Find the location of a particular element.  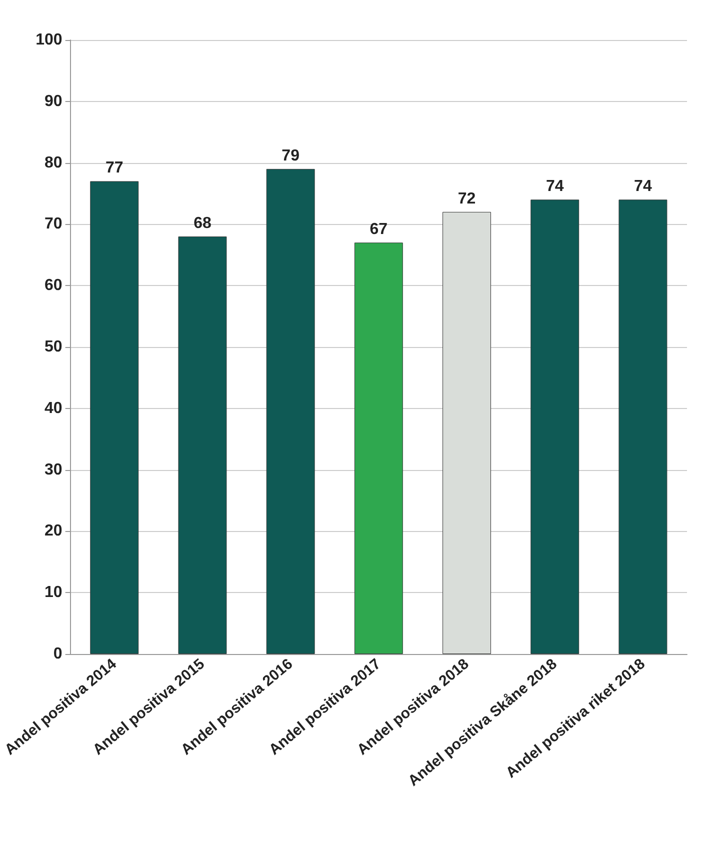

y-tick-label: 70 is located at coordinates (53, 224).